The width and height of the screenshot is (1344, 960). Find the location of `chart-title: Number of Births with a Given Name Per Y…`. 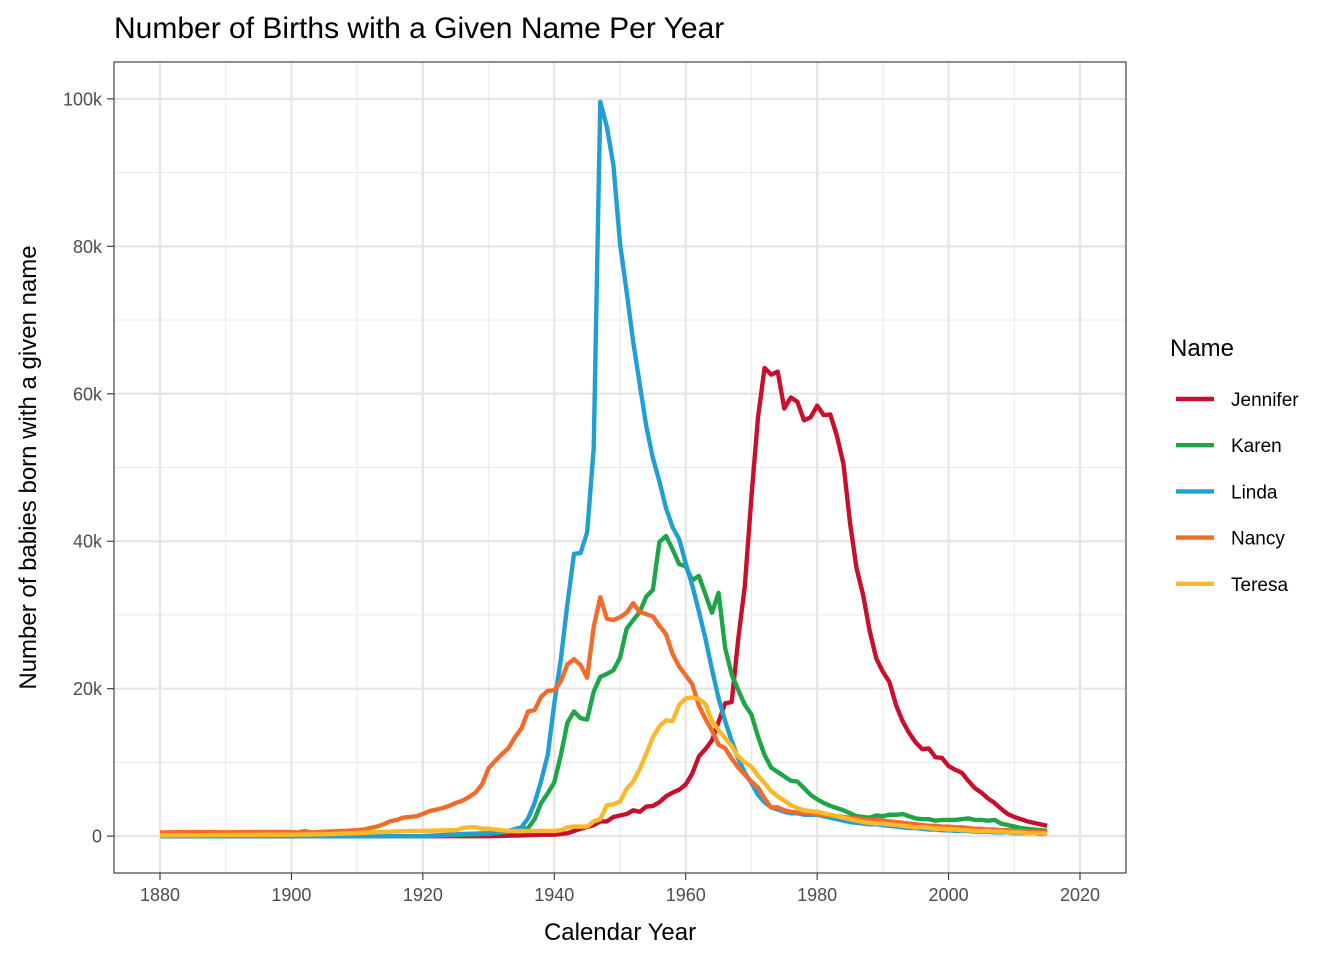

chart-title: Number of Births with a Given Name Per Y… is located at coordinates (419, 28).